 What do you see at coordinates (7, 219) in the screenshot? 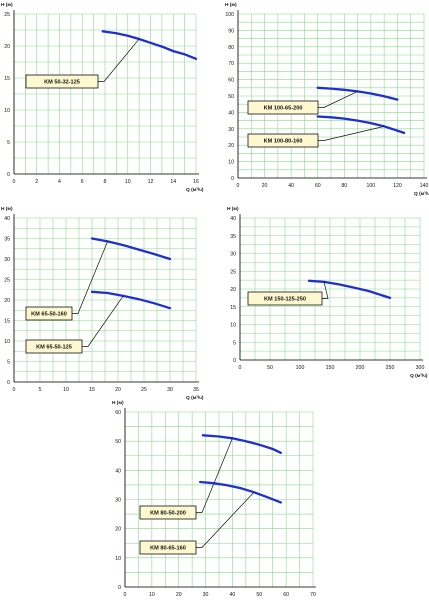
I see `y-tick-label: 40` at bounding box center [7, 219].